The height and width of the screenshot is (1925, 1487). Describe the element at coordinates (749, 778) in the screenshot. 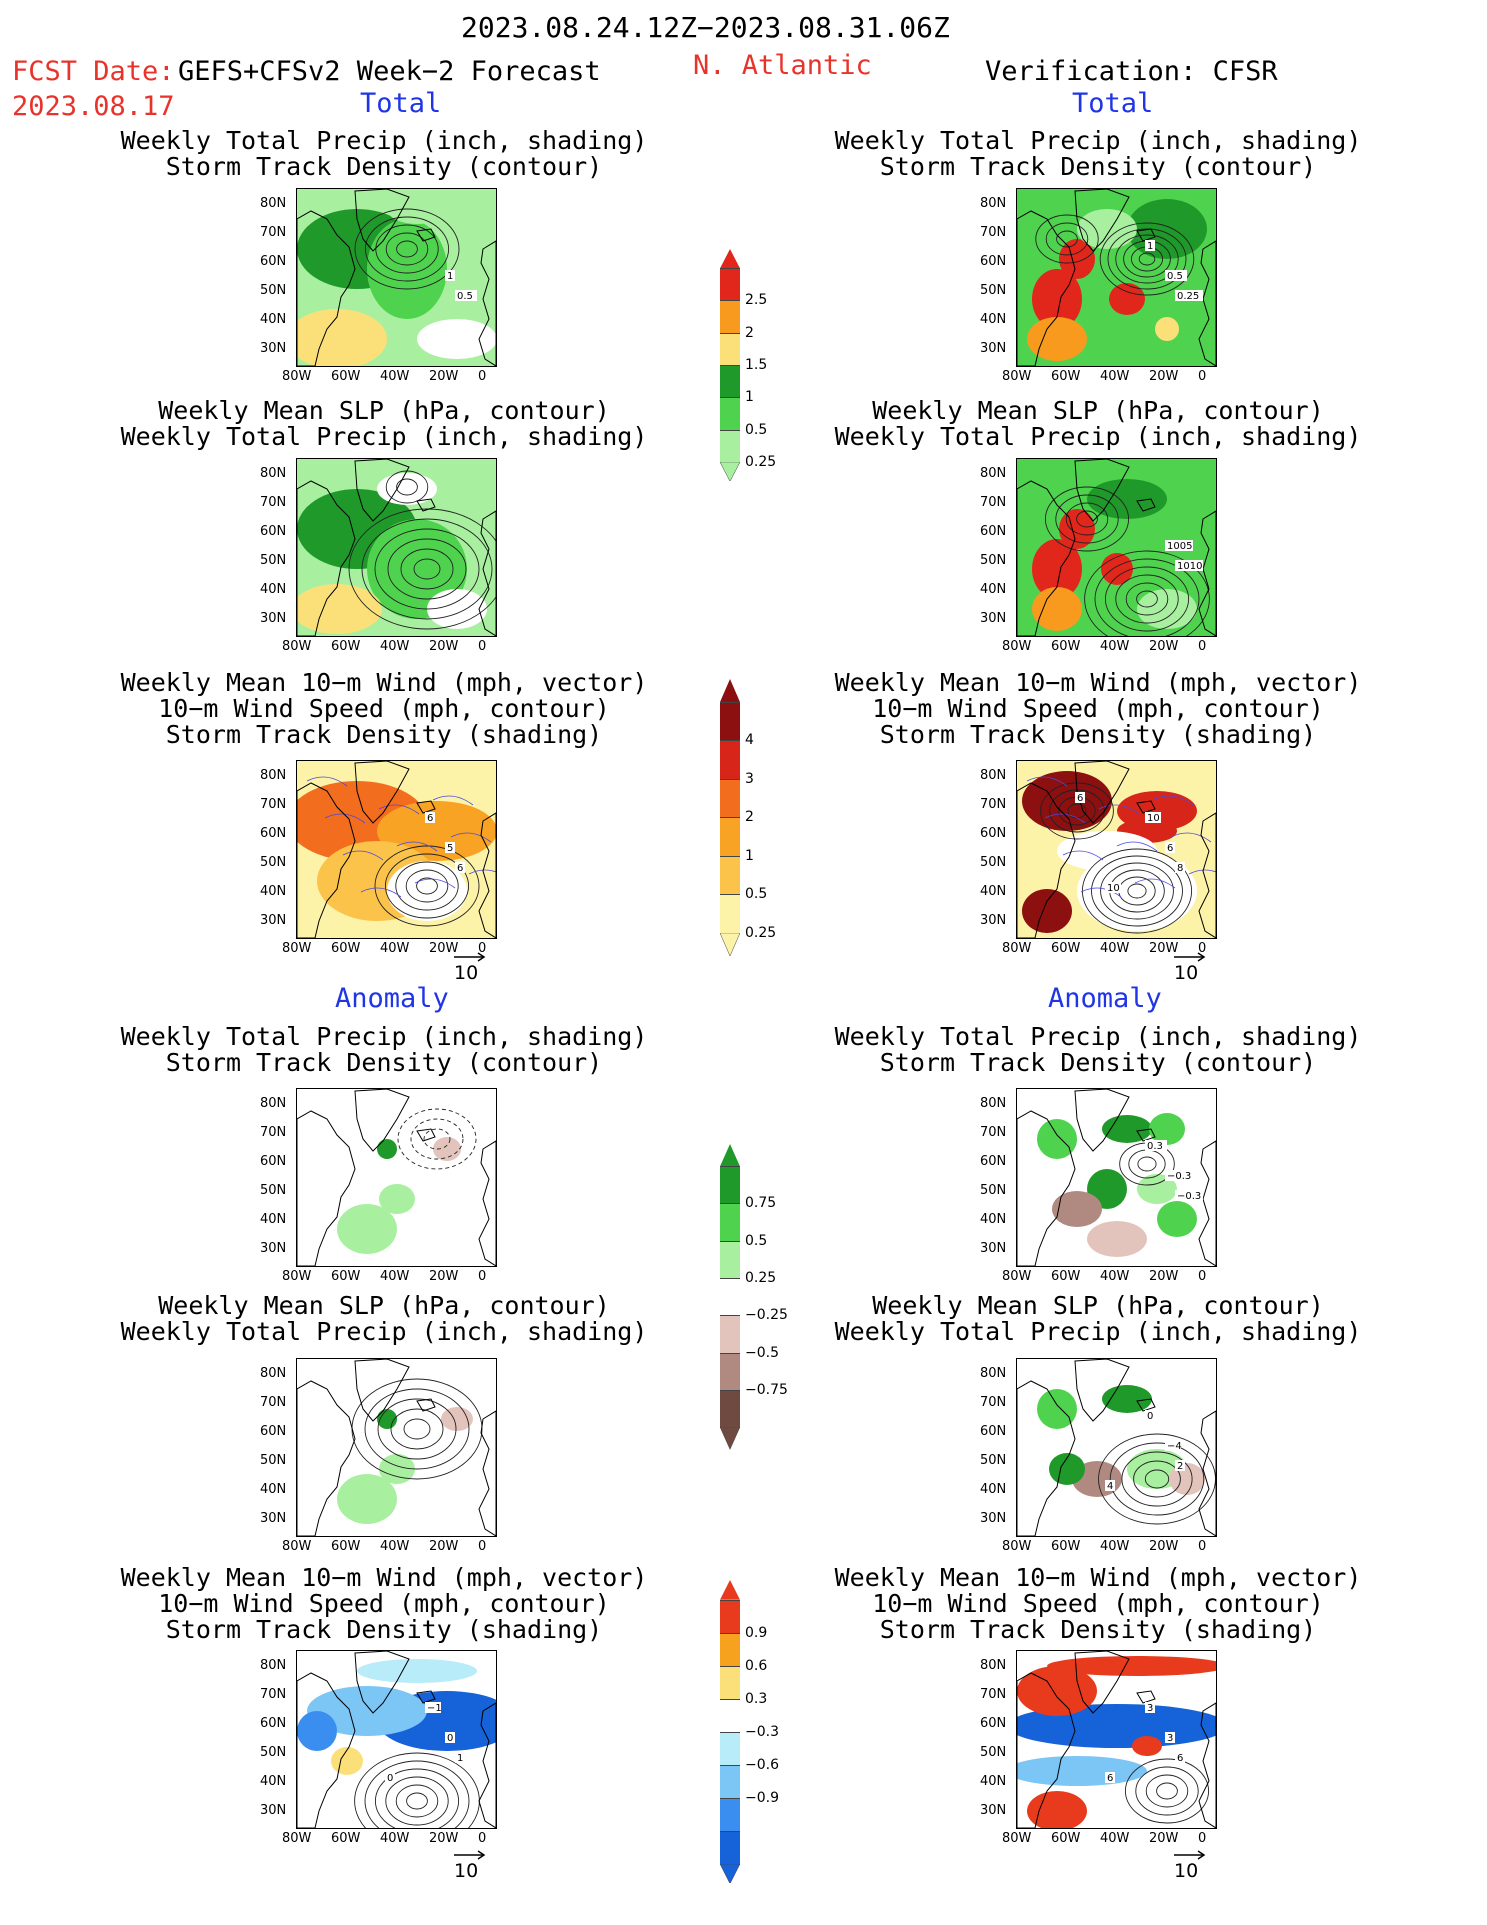

I see `colorbar-label: 3` at that location.